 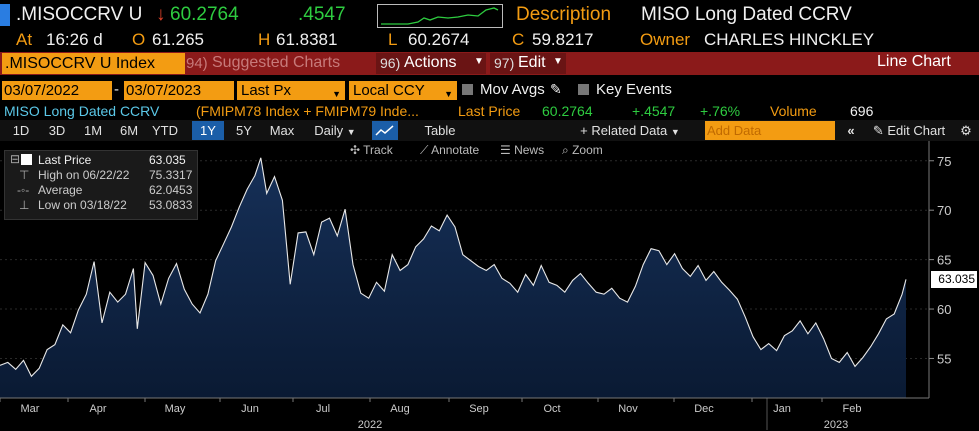 I want to click on end-date-field: 03/07/2023, so click(x=179, y=90).